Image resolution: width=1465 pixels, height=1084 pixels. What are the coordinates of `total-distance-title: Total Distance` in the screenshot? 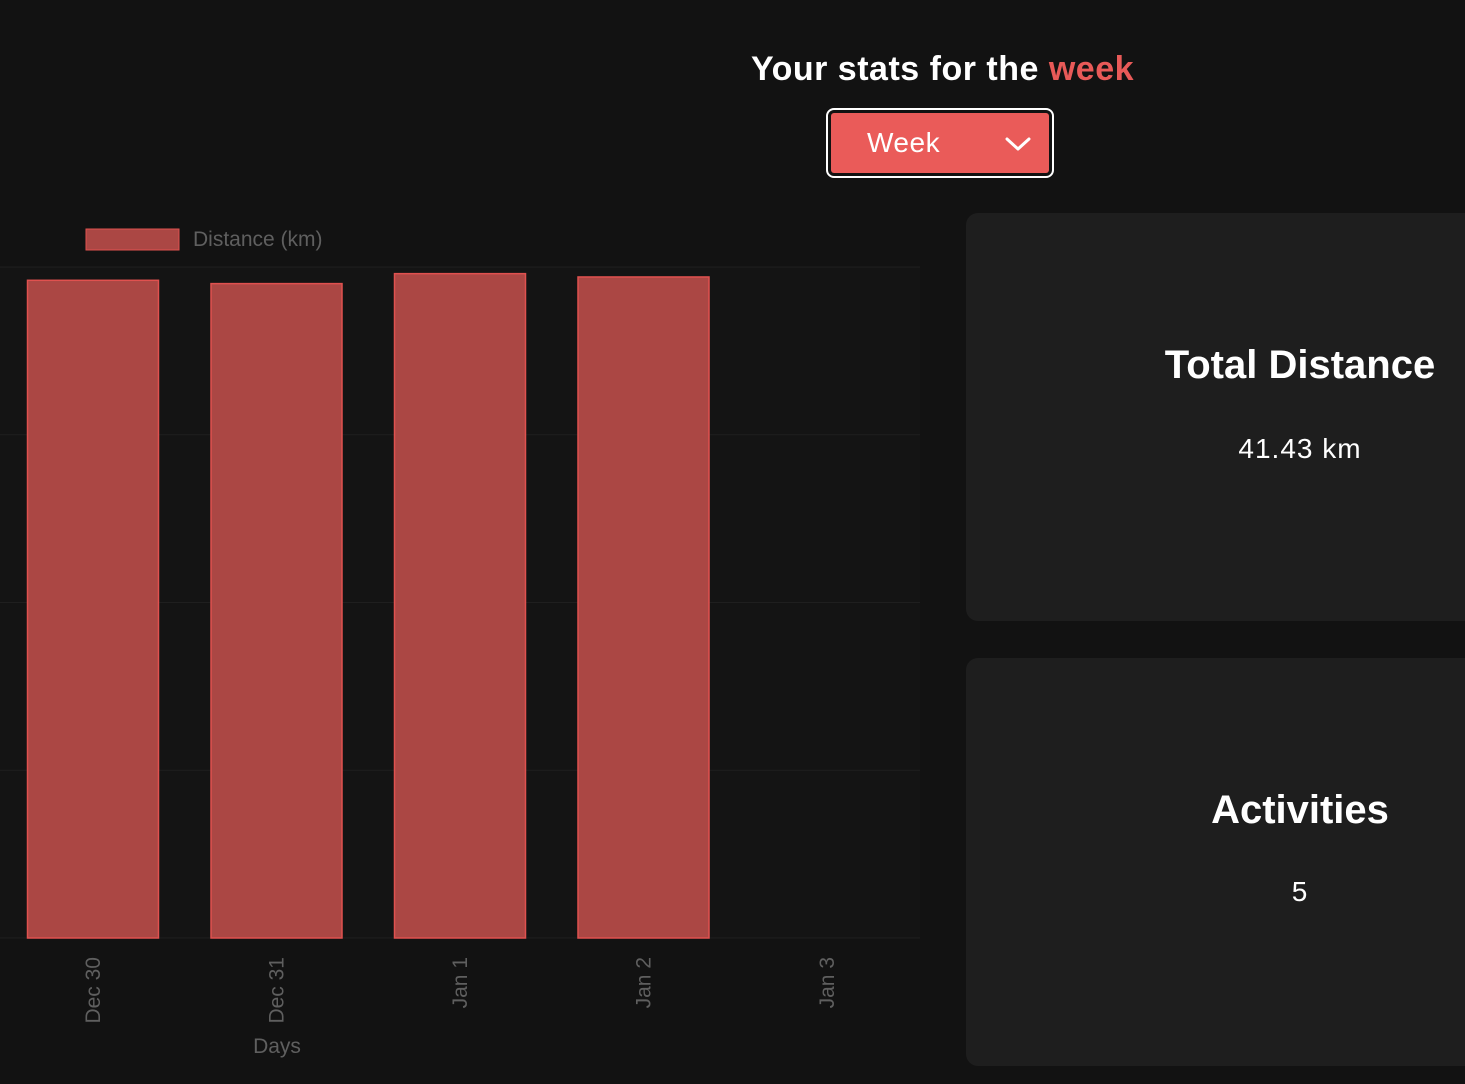 It's located at (1300, 365).